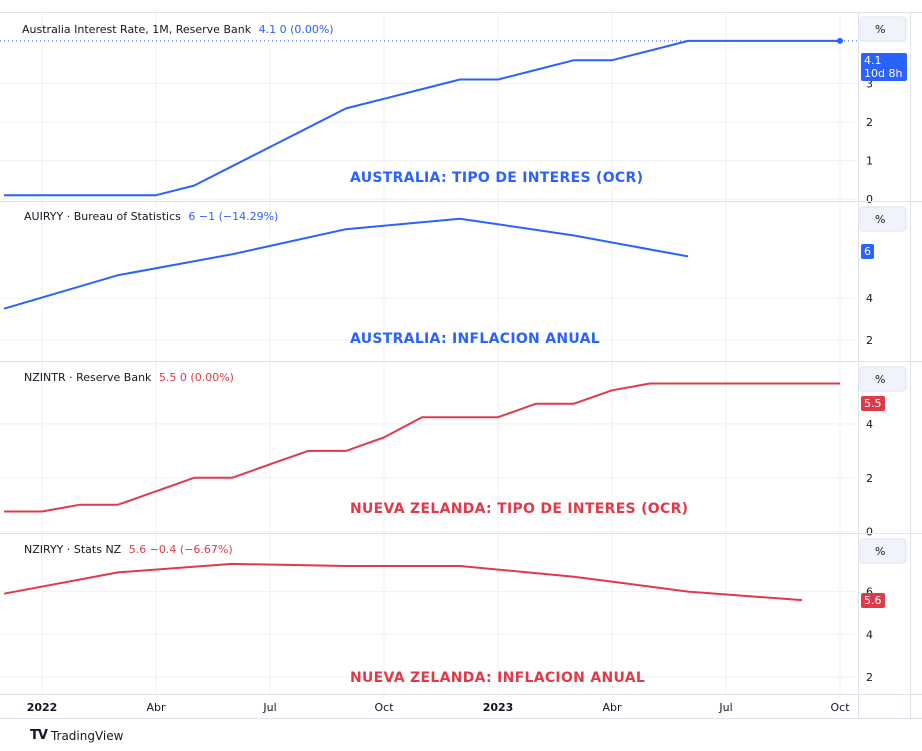  Describe the element at coordinates (880, 219) in the screenshot. I see `pane2-percent-label: %` at that location.